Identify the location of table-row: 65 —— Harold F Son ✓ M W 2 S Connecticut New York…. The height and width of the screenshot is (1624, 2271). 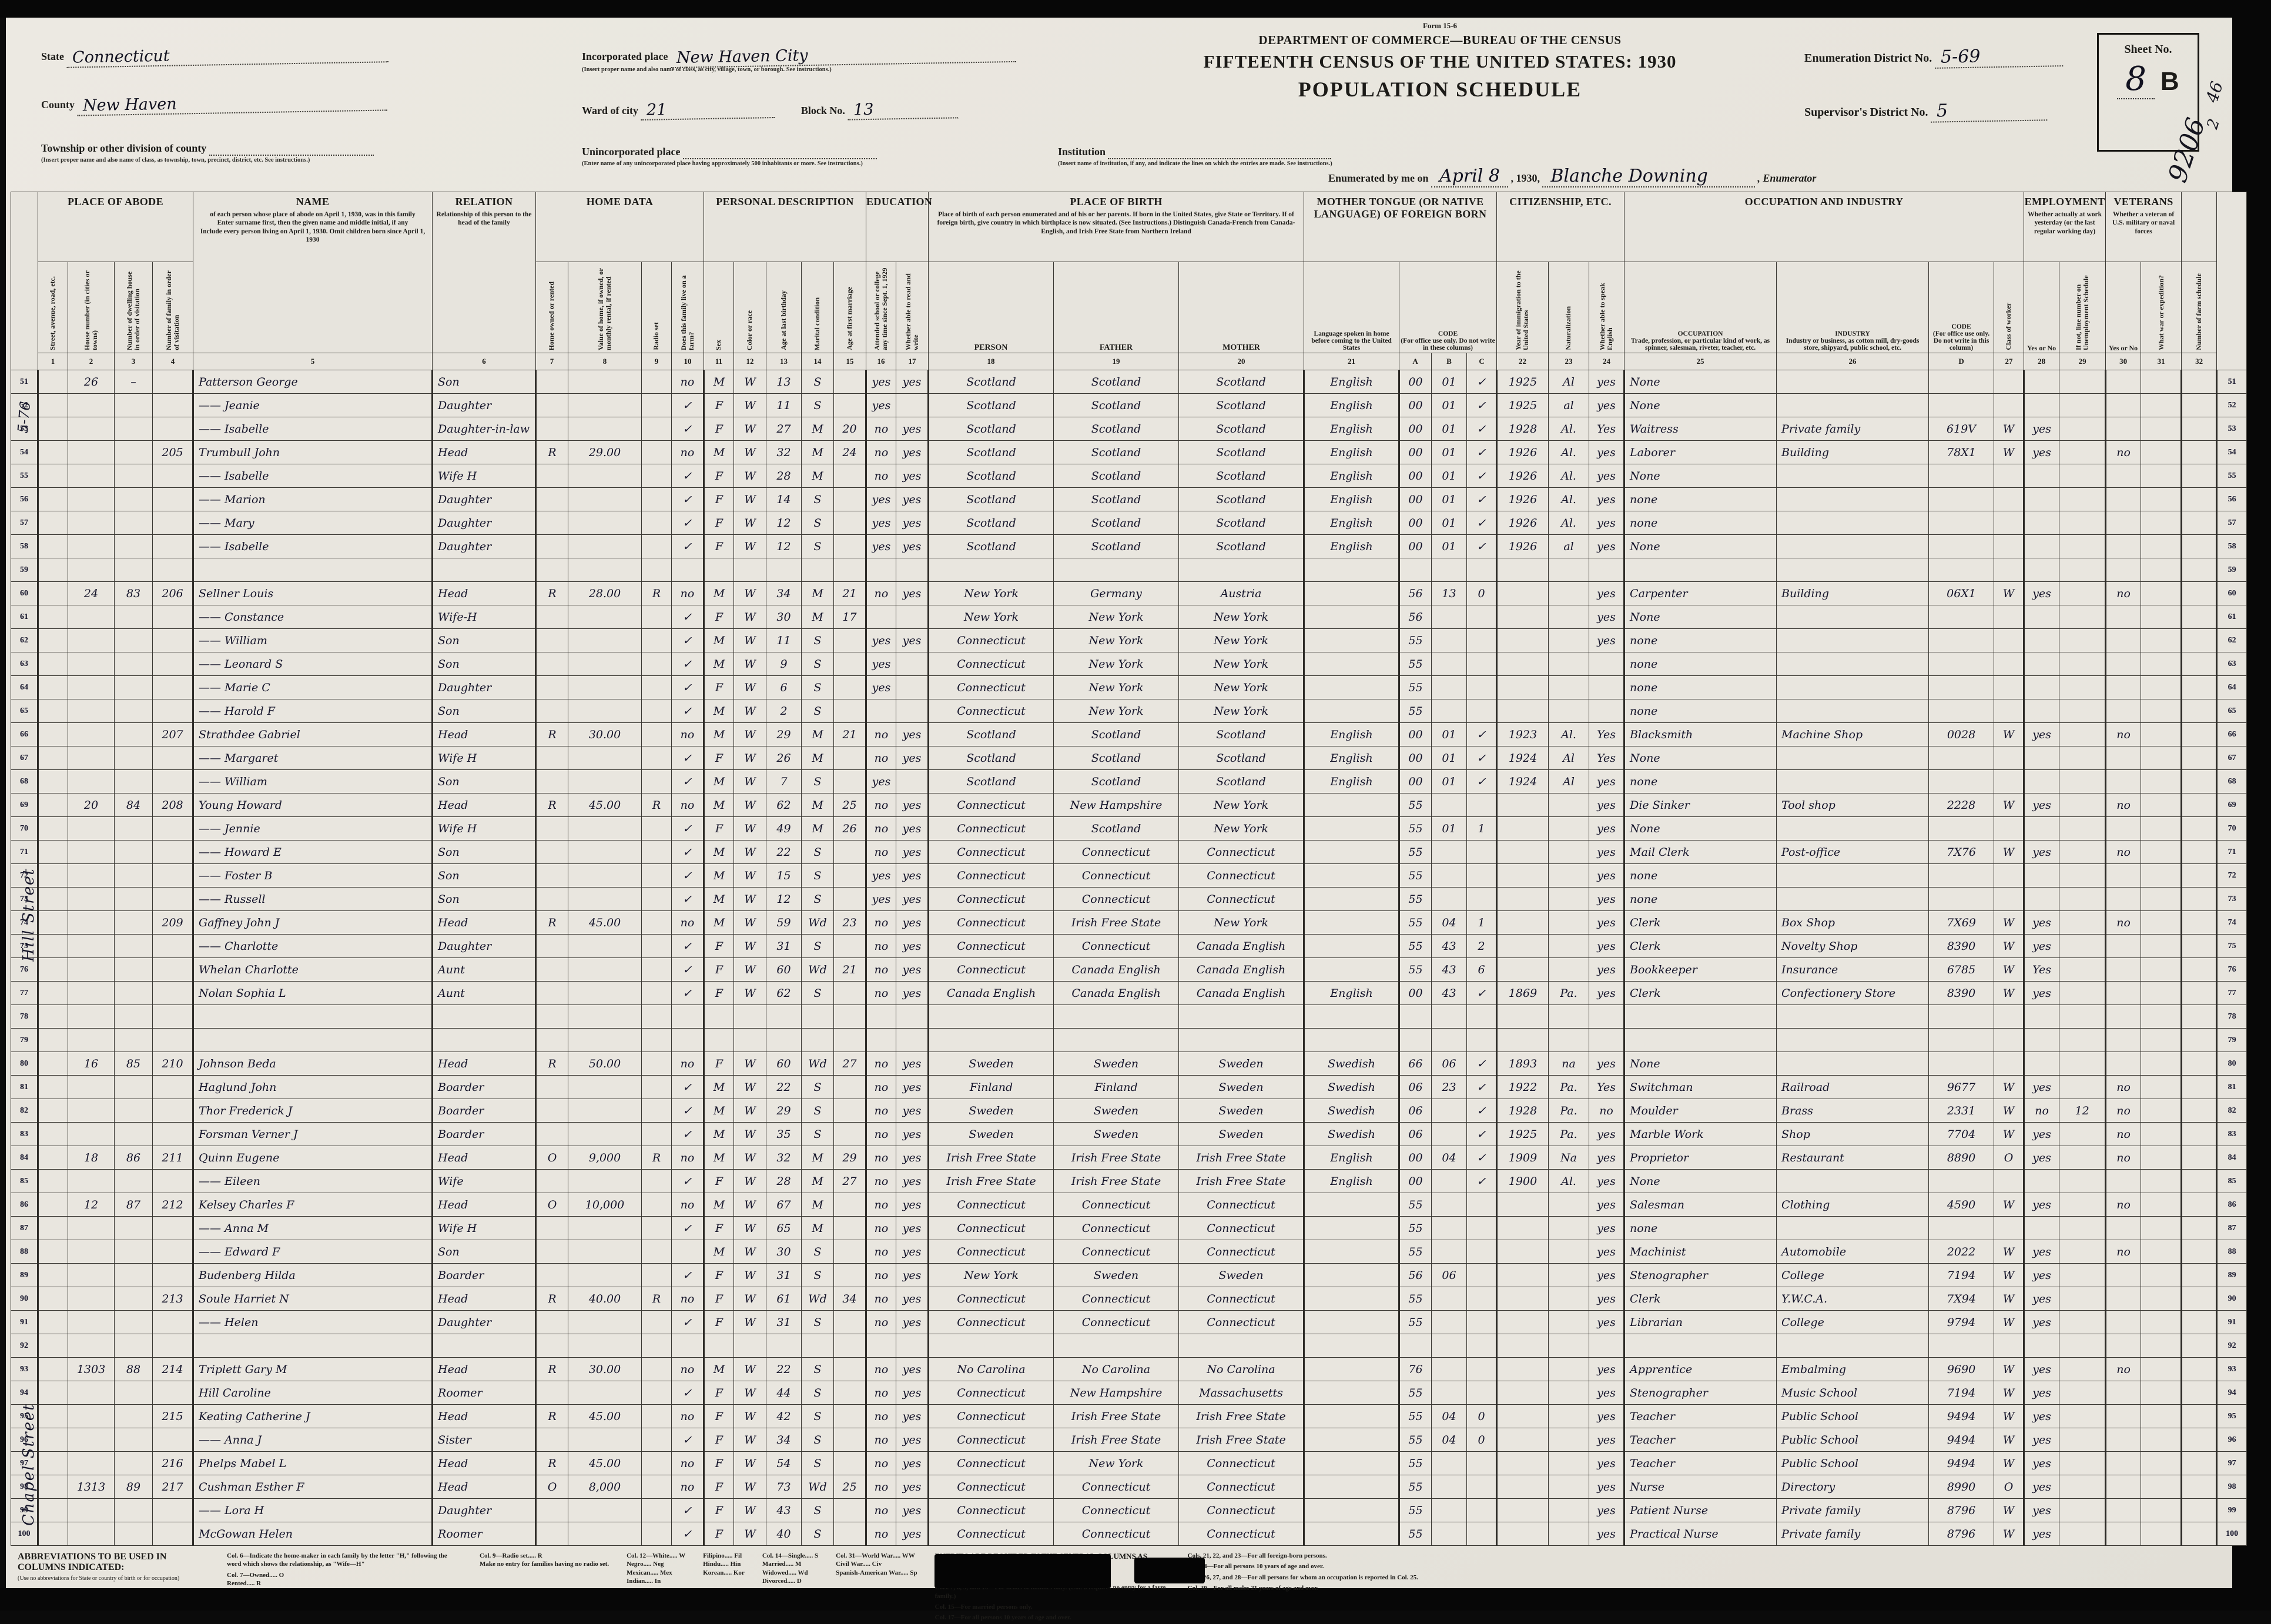
(1129, 711).